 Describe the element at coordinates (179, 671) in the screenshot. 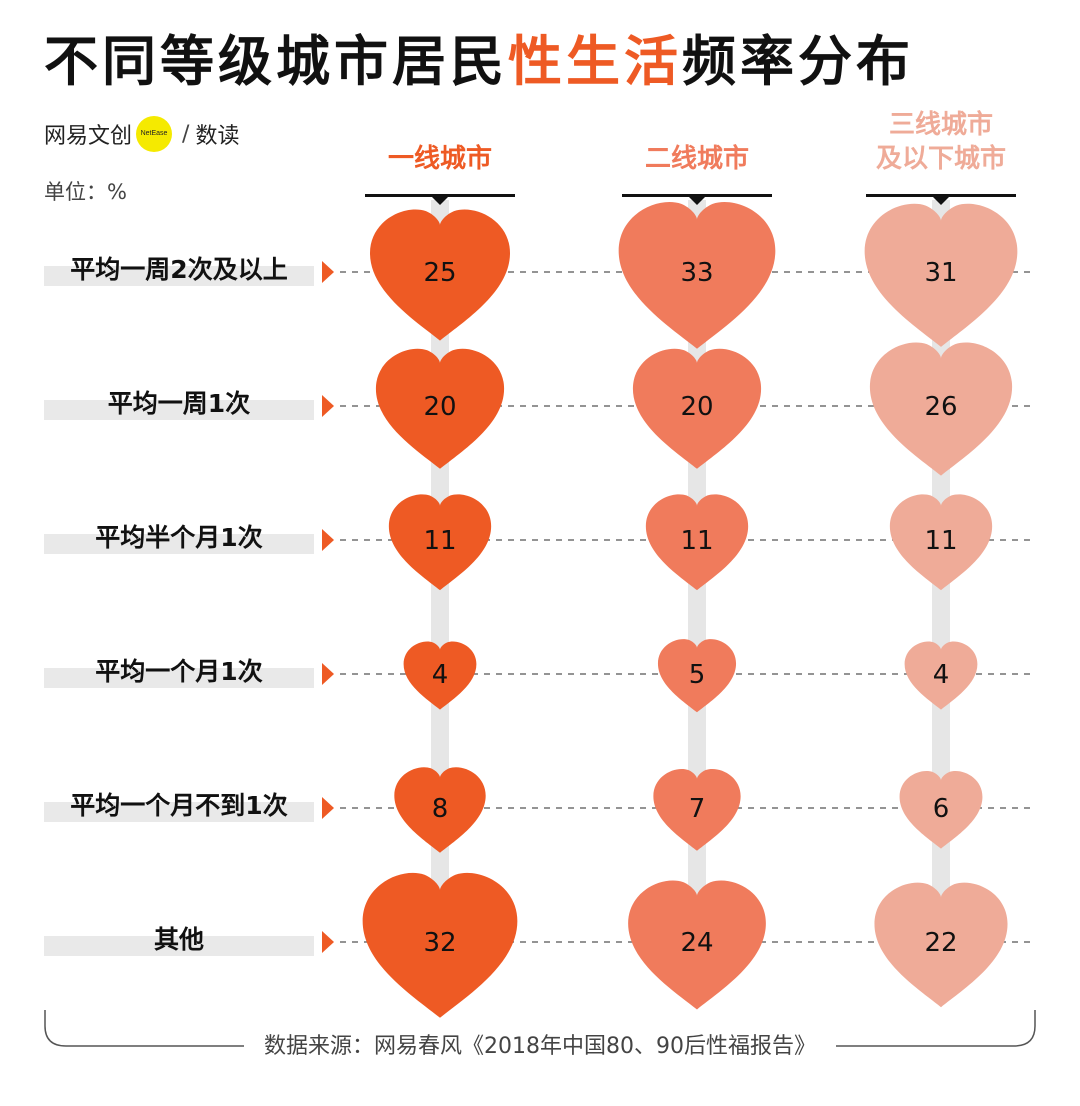

I see `row-label: 平均一个月1次` at that location.